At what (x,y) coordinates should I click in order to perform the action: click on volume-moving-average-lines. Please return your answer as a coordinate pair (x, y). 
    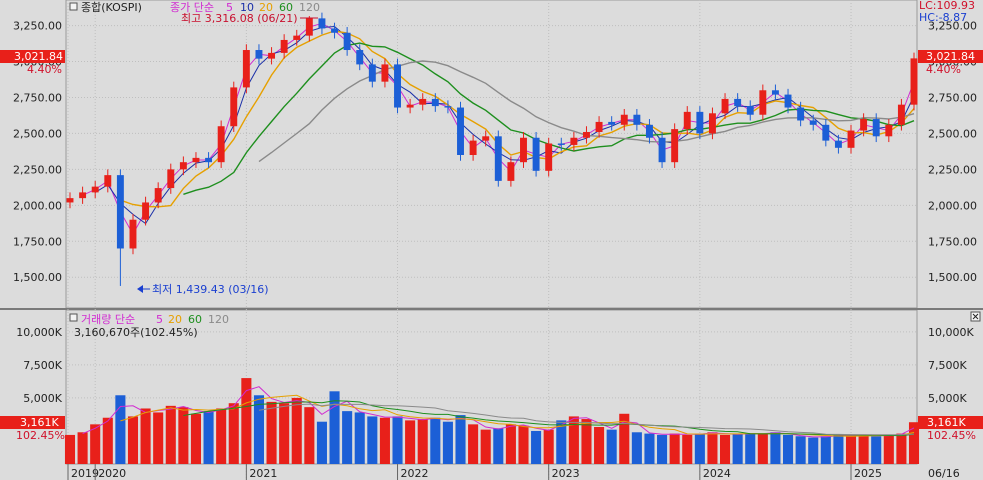
    Looking at the image, I should click on (498, 412).